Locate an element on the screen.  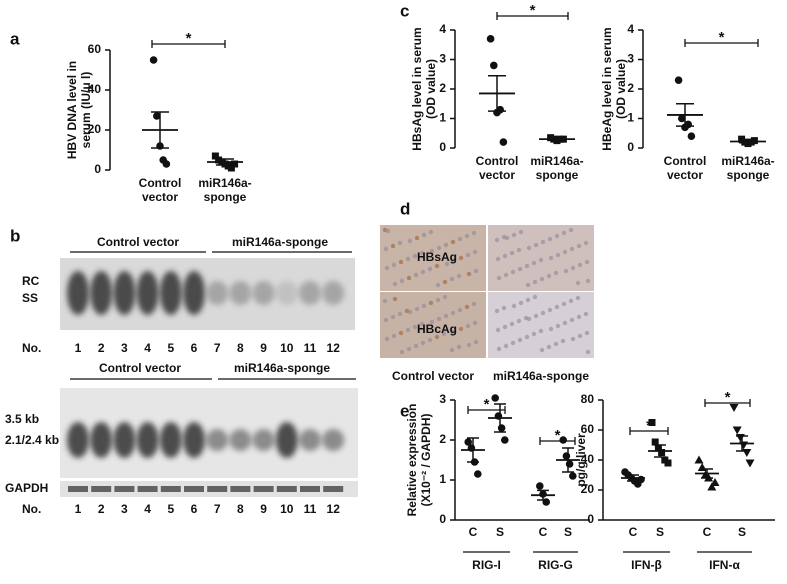
y-tick-label: 0 is located at coordinates (442, 519).